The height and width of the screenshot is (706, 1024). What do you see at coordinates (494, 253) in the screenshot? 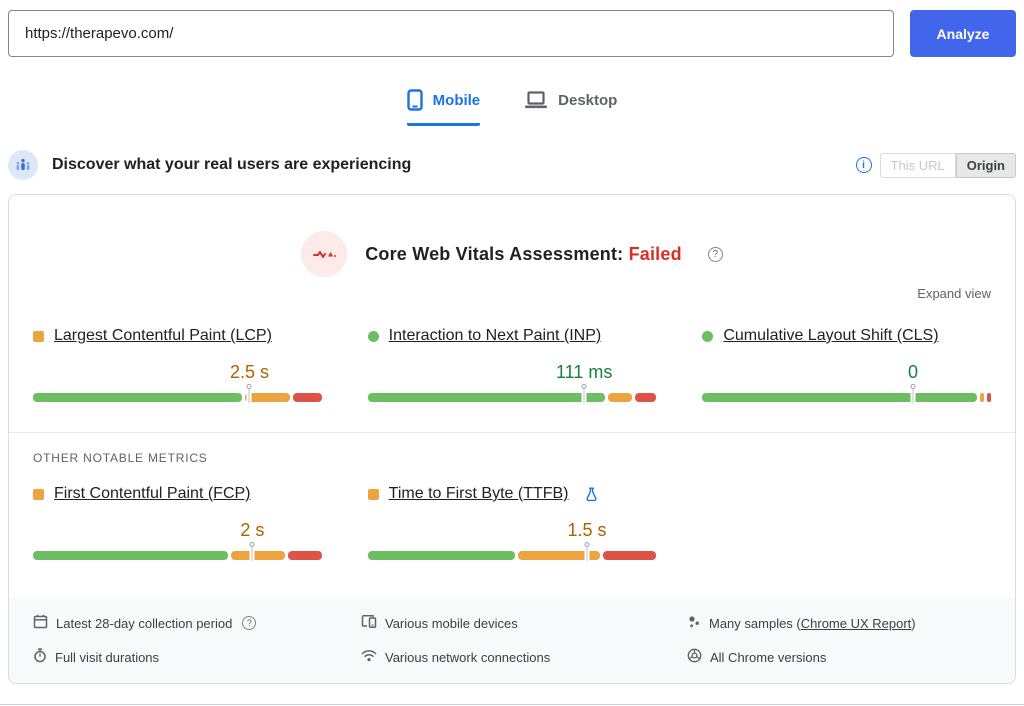
I see `cwv-assessment-label: Core Web Vitals Assessment:` at bounding box center [494, 253].